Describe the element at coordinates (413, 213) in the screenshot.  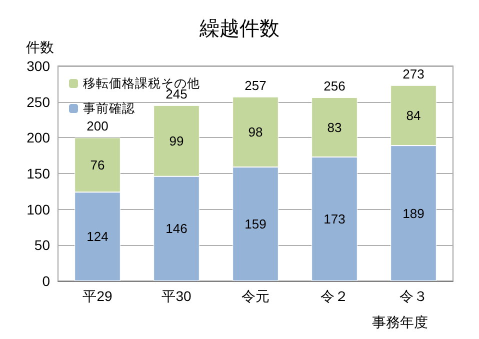
I see `data-label: 189` at that location.